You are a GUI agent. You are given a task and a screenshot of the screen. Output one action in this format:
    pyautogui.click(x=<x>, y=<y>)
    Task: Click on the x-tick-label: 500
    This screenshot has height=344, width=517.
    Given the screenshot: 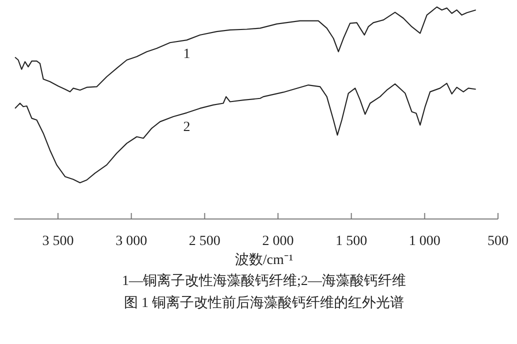 What is the action you would take?
    pyautogui.click(x=498, y=241)
    